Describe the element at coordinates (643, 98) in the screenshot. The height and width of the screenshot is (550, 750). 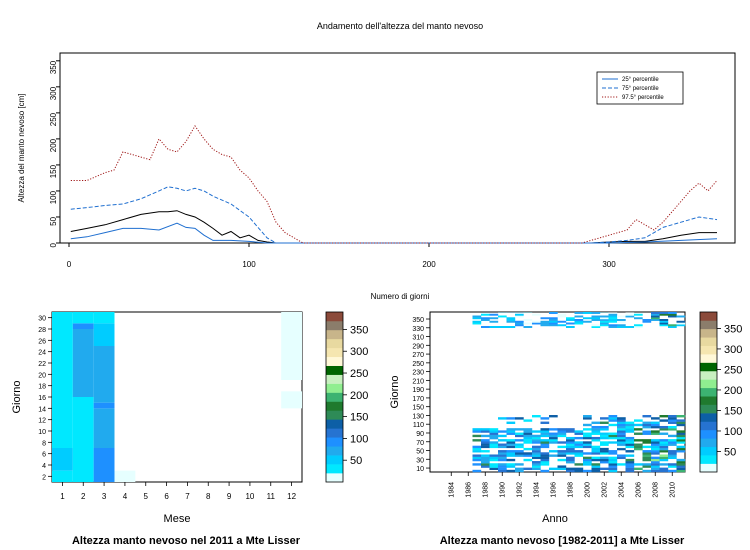
I see `legend-label-p975: 97.5° percentile` at that location.